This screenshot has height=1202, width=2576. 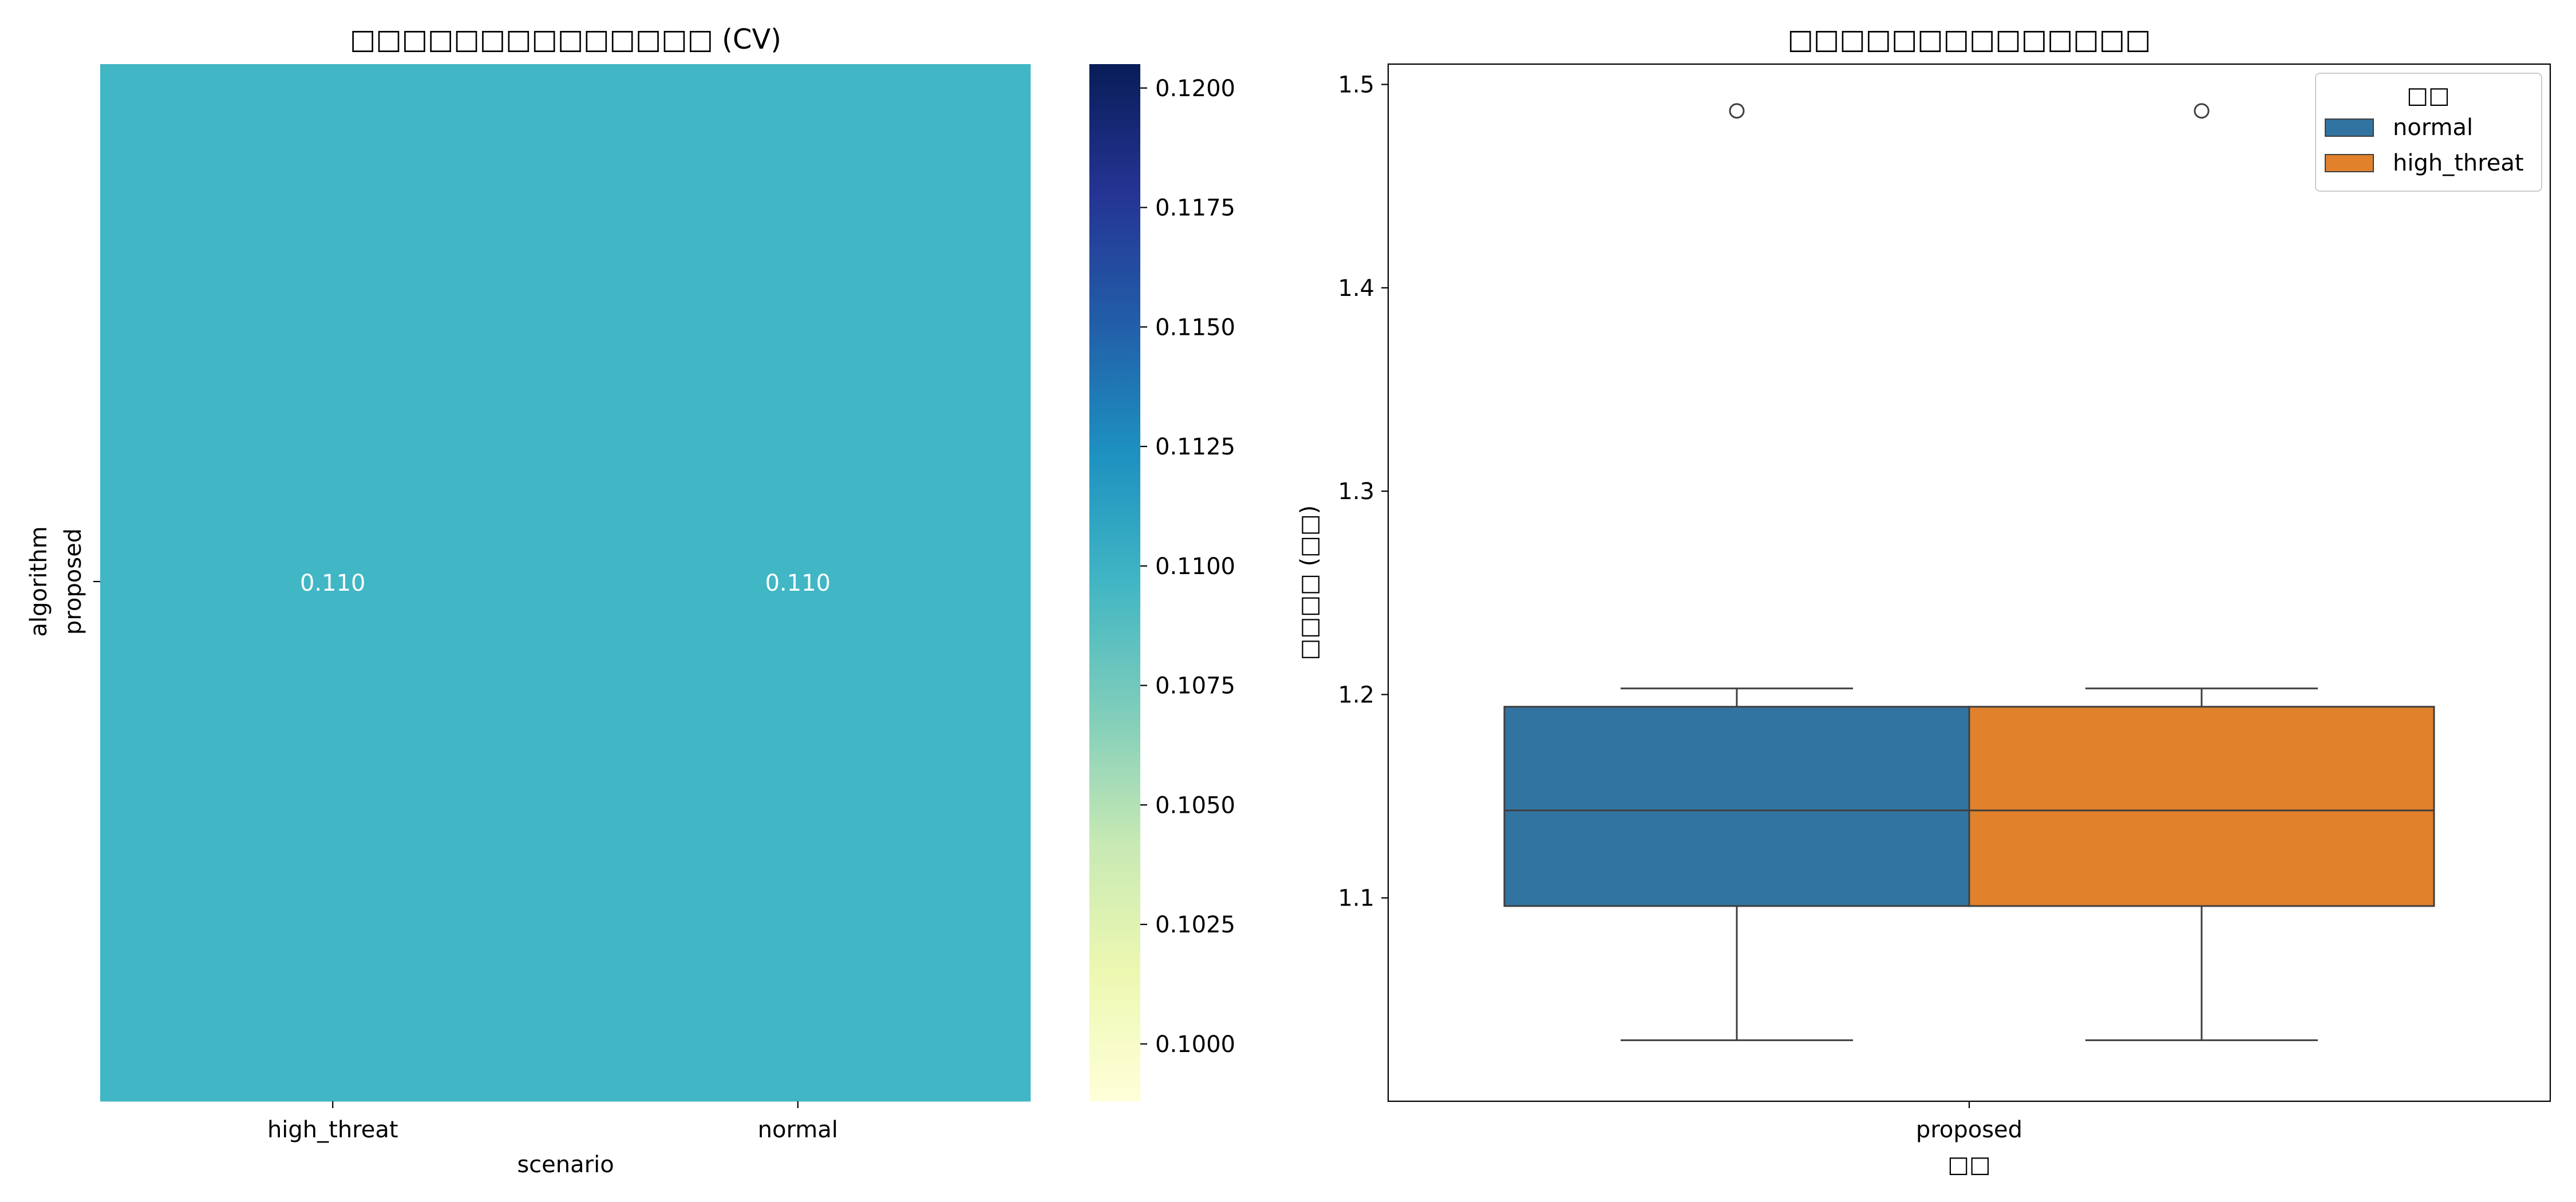 I want to click on legend-swatch-high_threat, so click(x=2349, y=163).